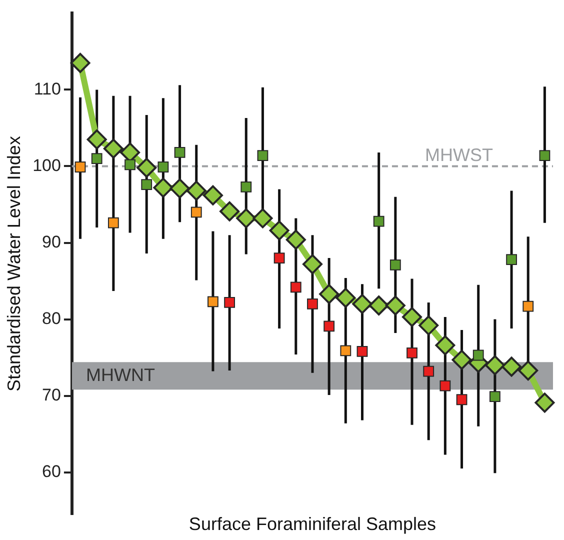 This screenshot has width=564, height=540. What do you see at coordinates (51, 242) in the screenshot?
I see `y-tick-label: 90` at bounding box center [51, 242].